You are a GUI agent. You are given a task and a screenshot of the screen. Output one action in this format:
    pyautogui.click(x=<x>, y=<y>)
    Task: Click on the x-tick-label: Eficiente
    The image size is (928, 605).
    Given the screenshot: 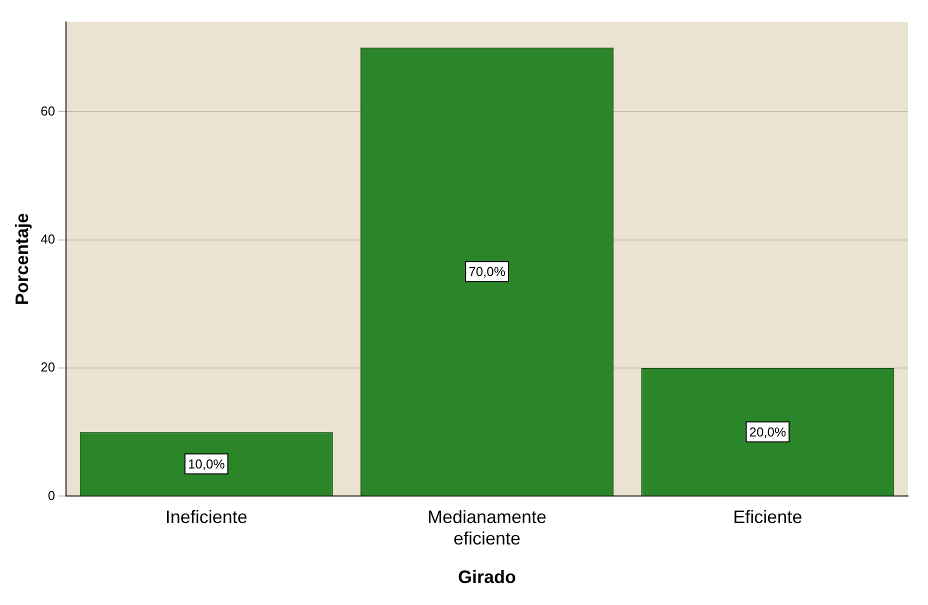 What is the action you would take?
    pyautogui.click(x=767, y=516)
    